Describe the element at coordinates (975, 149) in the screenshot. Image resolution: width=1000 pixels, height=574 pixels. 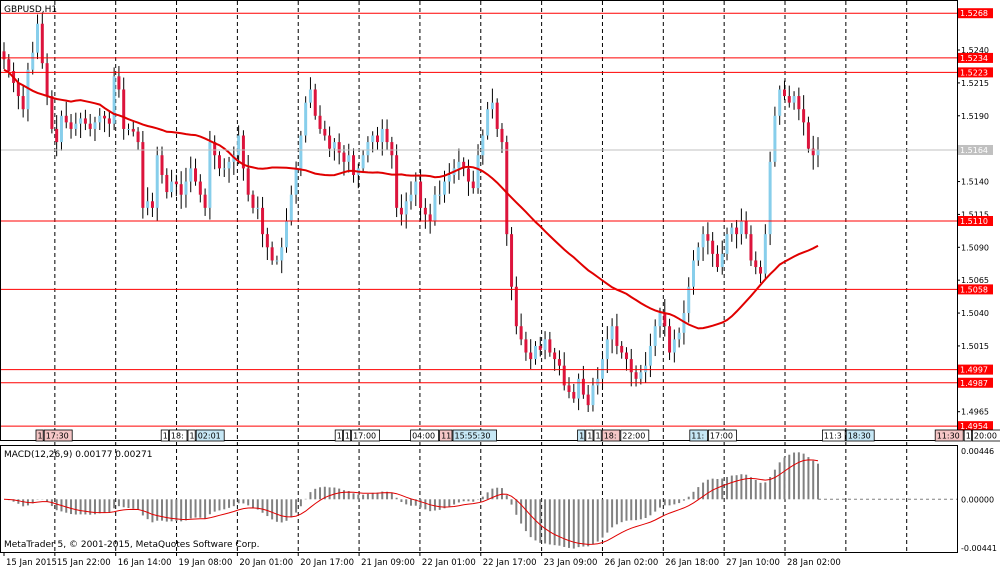
I see `current-price-tag-bg` at that location.